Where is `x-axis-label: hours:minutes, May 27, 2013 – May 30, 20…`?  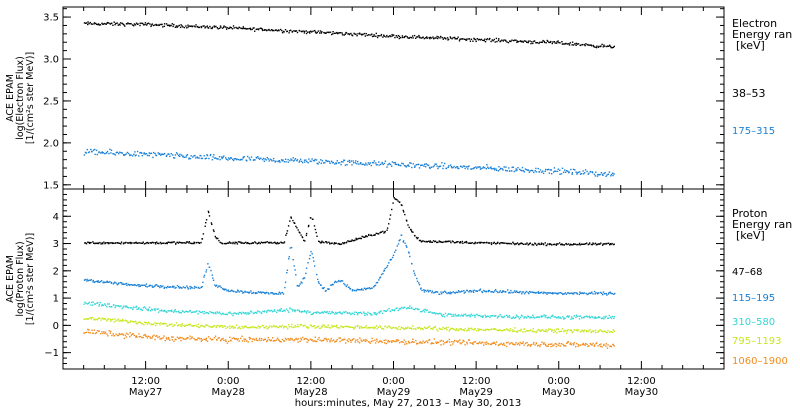
x-axis-label: hours:minutes, May 27, 2013 – May 30, 20… is located at coordinates (408, 403).